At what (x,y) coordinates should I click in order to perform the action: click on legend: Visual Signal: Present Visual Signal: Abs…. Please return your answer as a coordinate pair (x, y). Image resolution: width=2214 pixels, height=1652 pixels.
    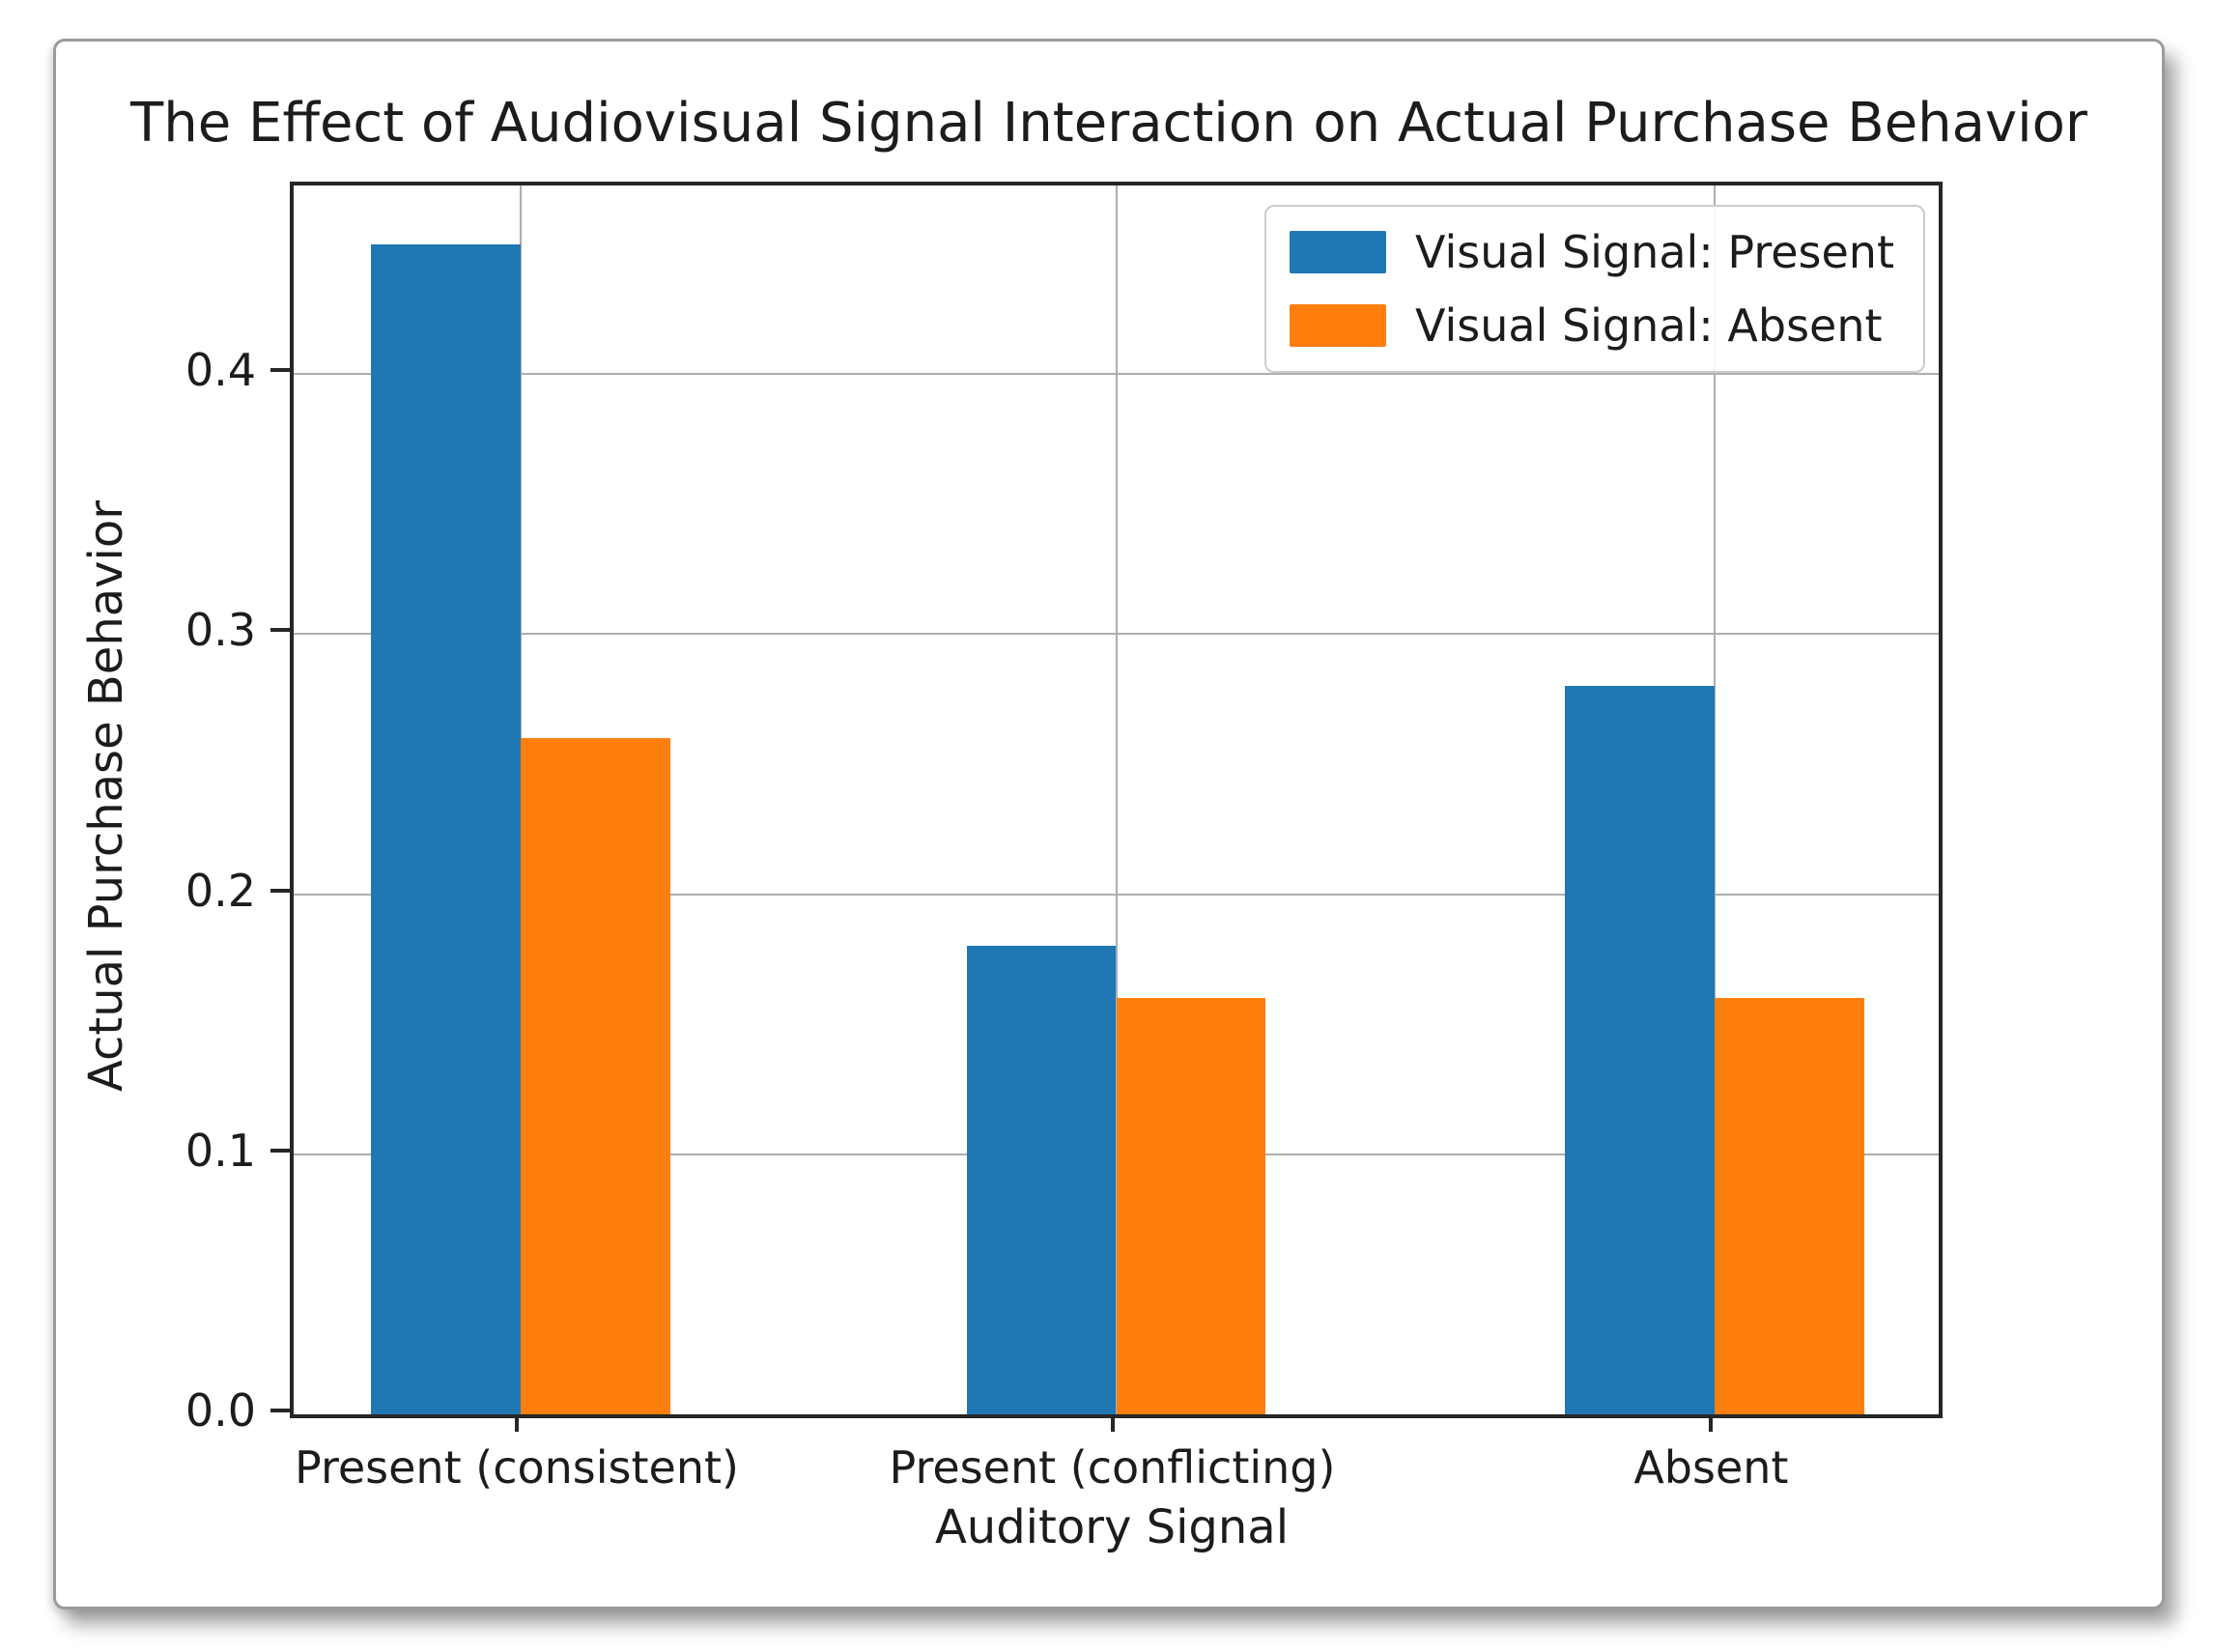
    Looking at the image, I should click on (1594, 289).